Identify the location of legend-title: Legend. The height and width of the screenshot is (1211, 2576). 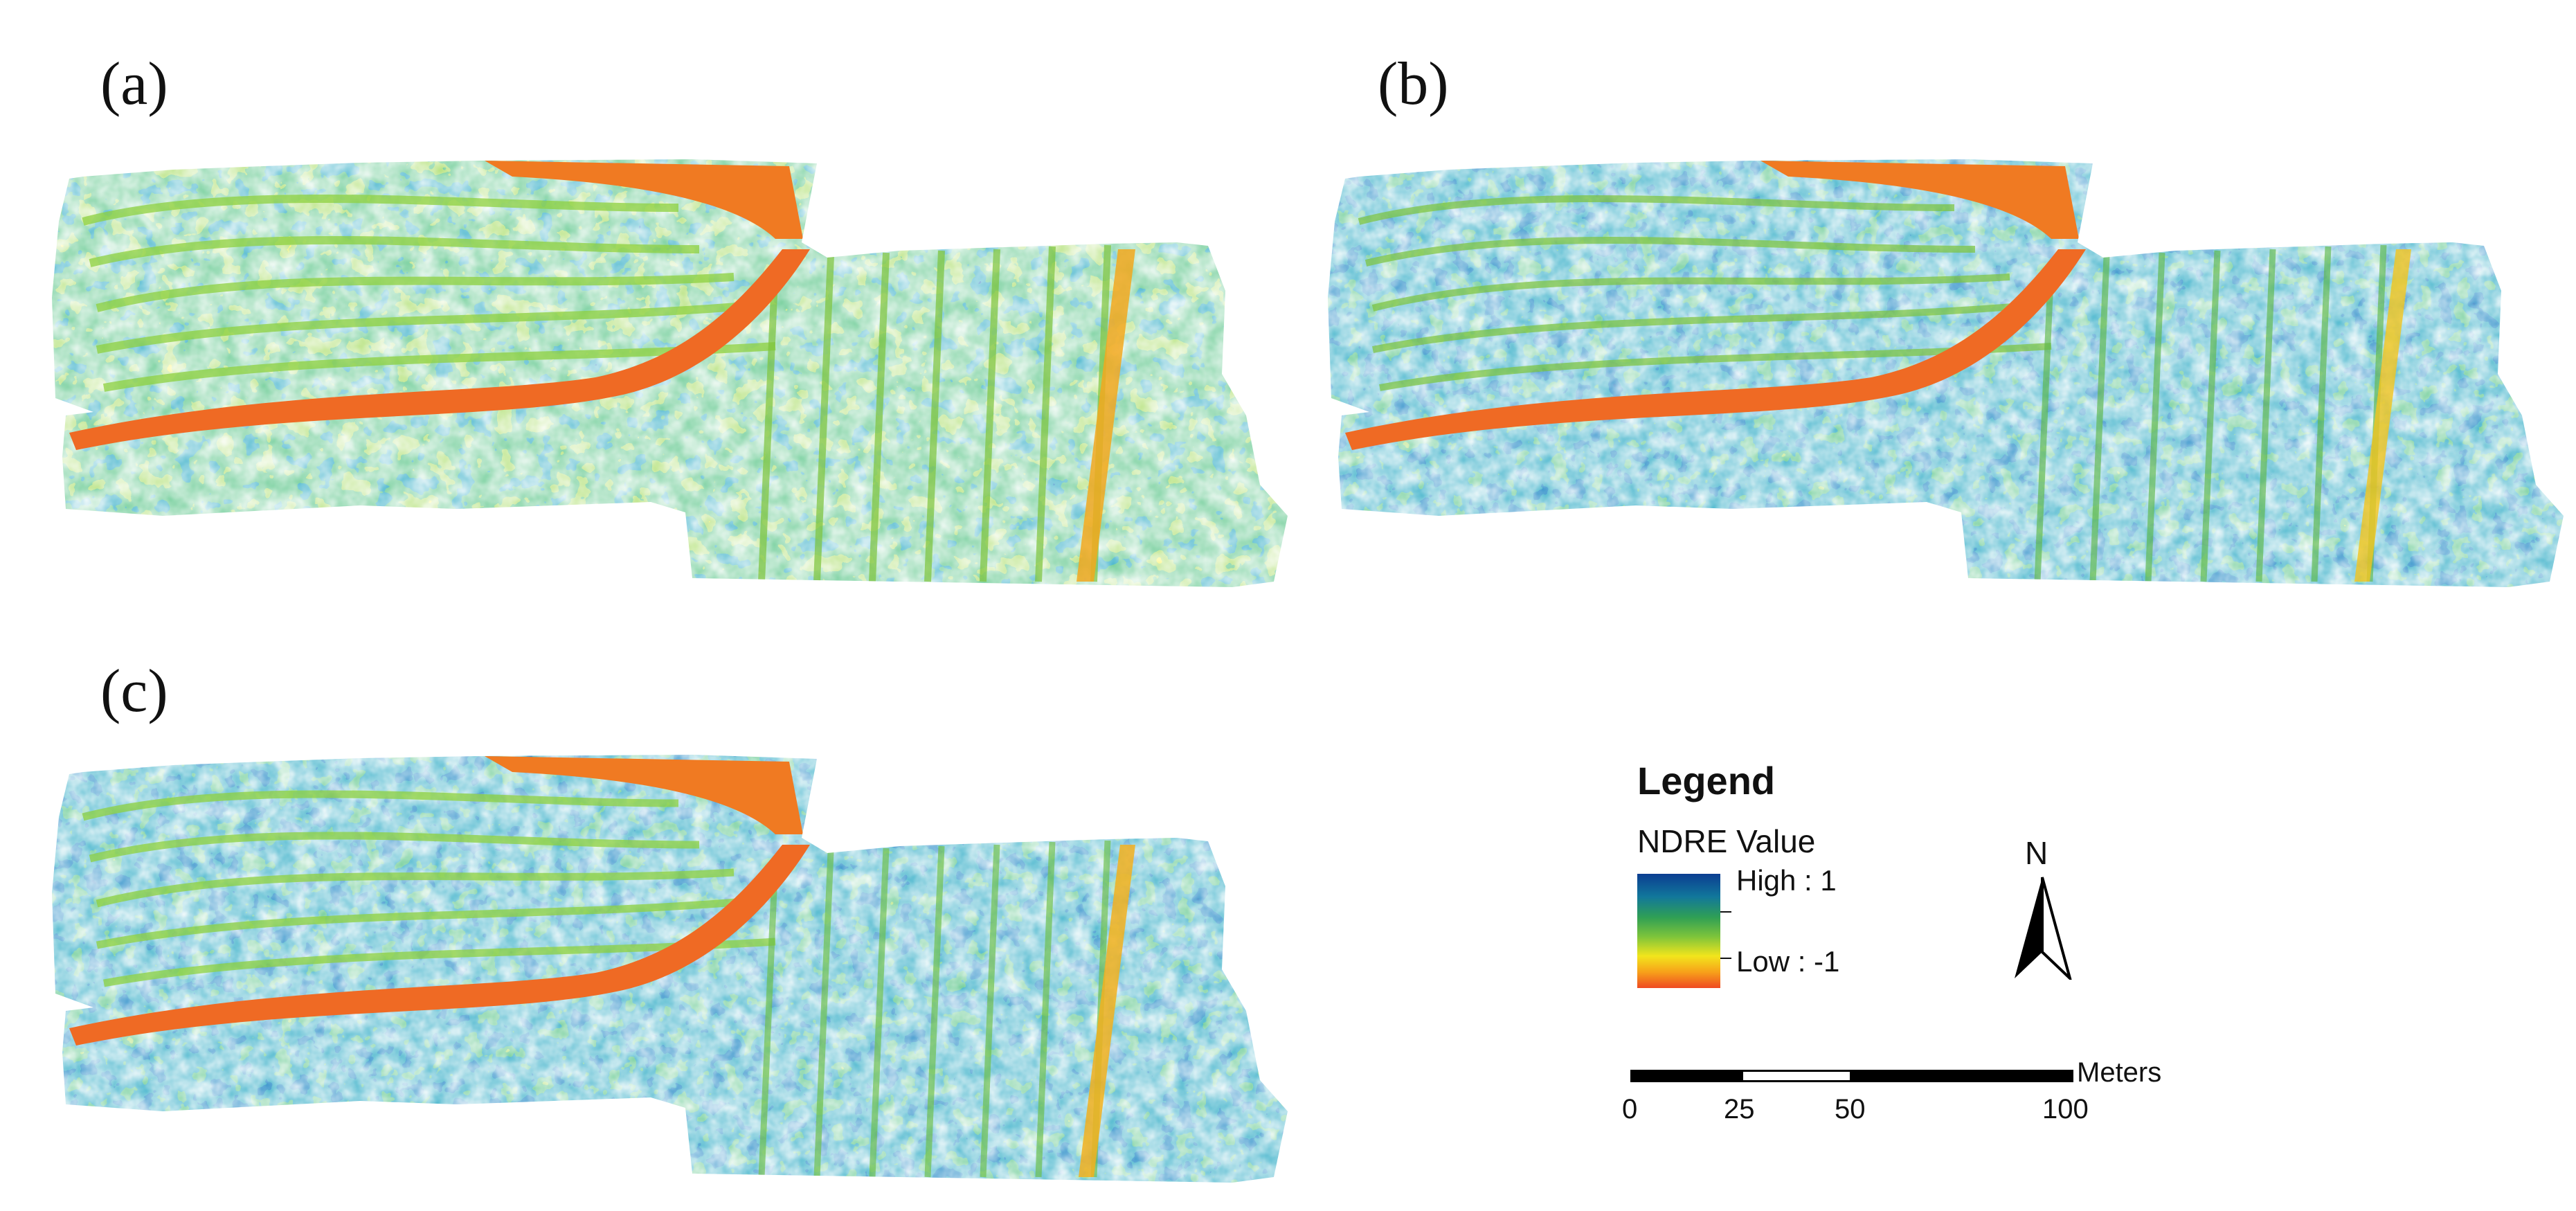
(1706, 780).